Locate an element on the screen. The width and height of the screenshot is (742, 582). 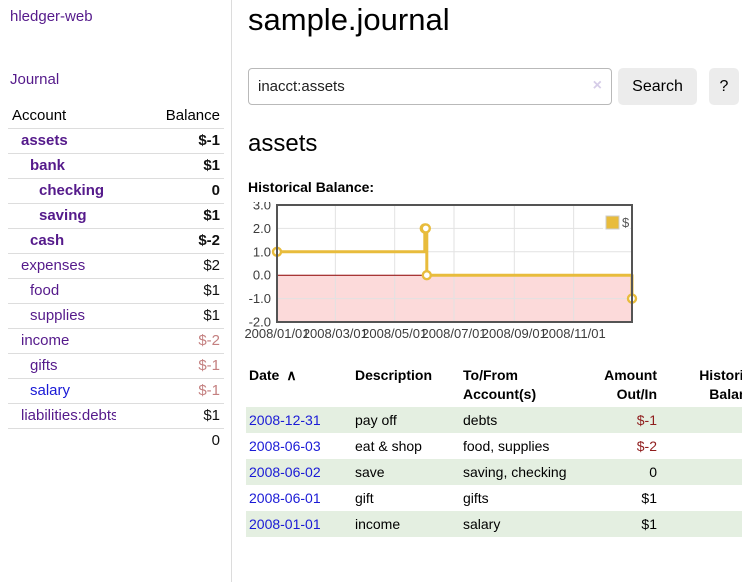
account-link: cash is located at coordinates (47, 240).